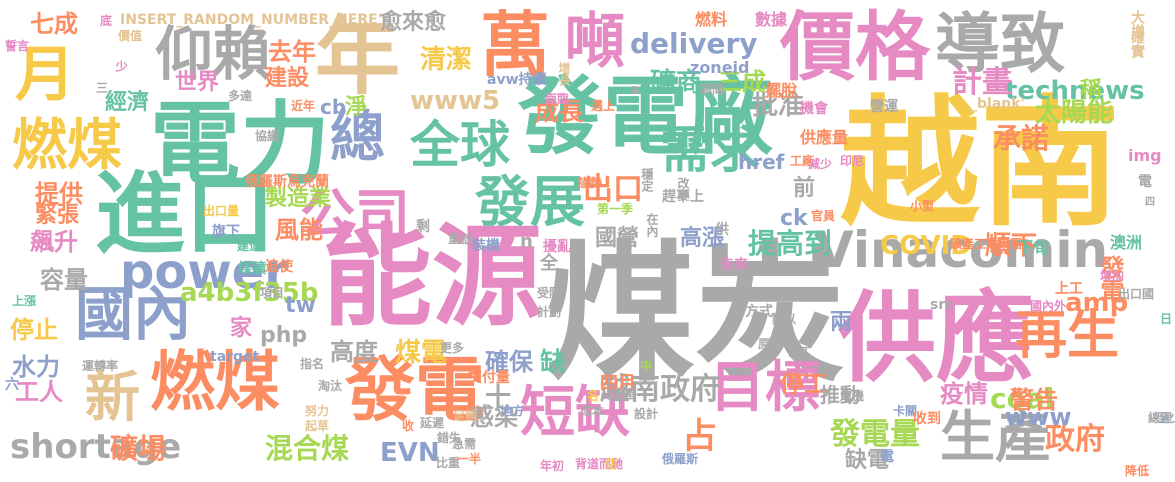 The image size is (1175, 482). What do you see at coordinates (1069, 289) in the screenshot?
I see `word-105: 上工` at bounding box center [1069, 289].